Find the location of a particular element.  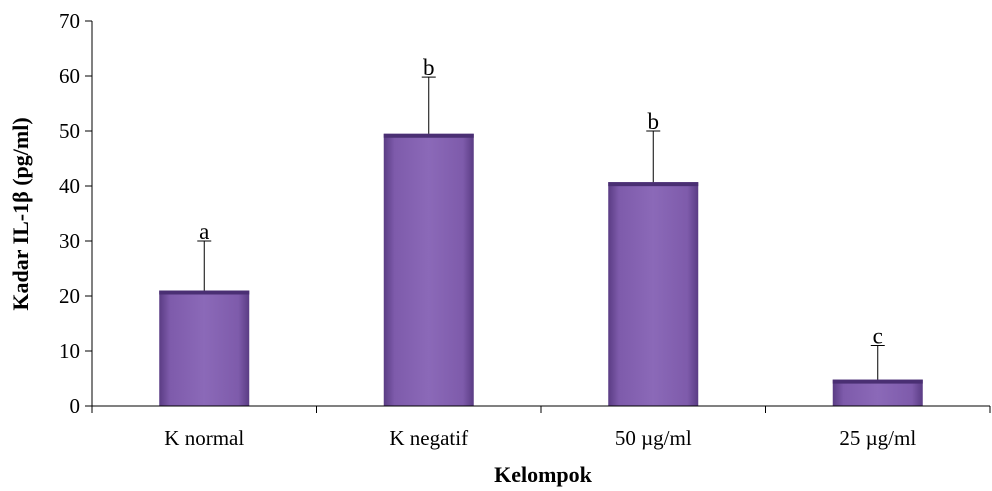

y-tick-label: 30 is located at coordinates (69, 241).